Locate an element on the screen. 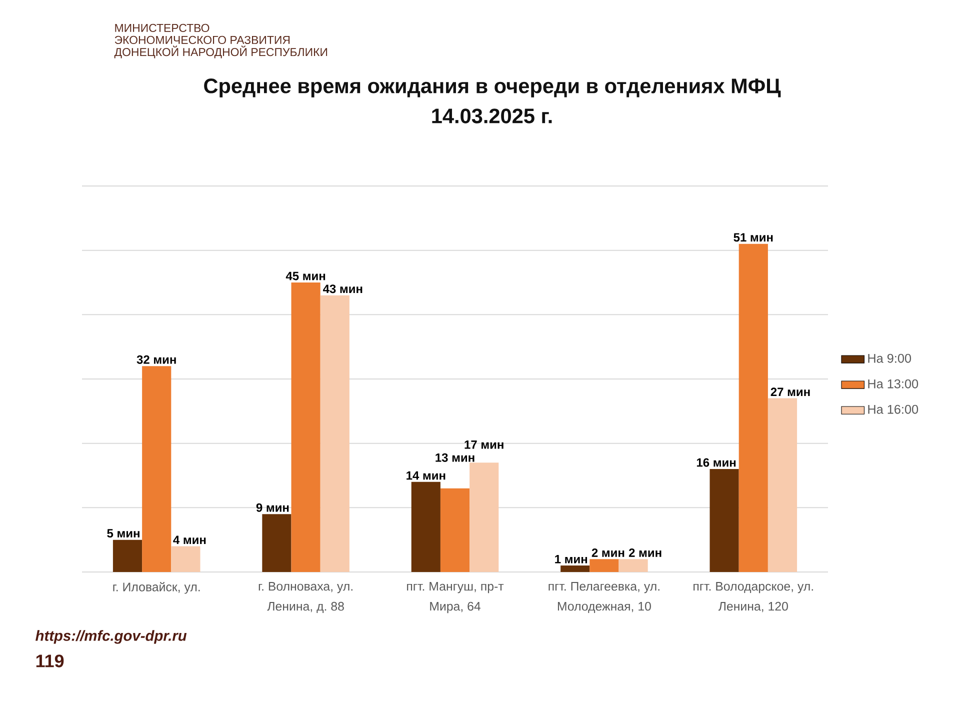 The image size is (960, 720). legend-label: На 13:00 is located at coordinates (893, 383).